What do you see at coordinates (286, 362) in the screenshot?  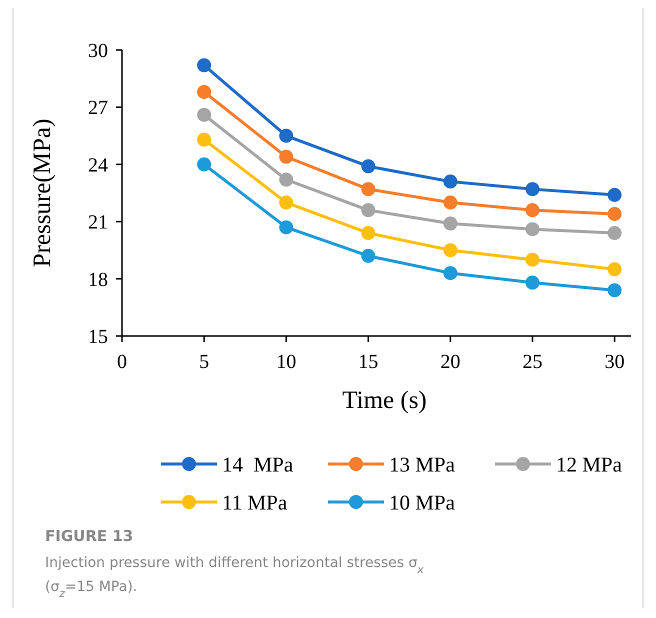 I see `x-tick-label: 10` at bounding box center [286, 362].